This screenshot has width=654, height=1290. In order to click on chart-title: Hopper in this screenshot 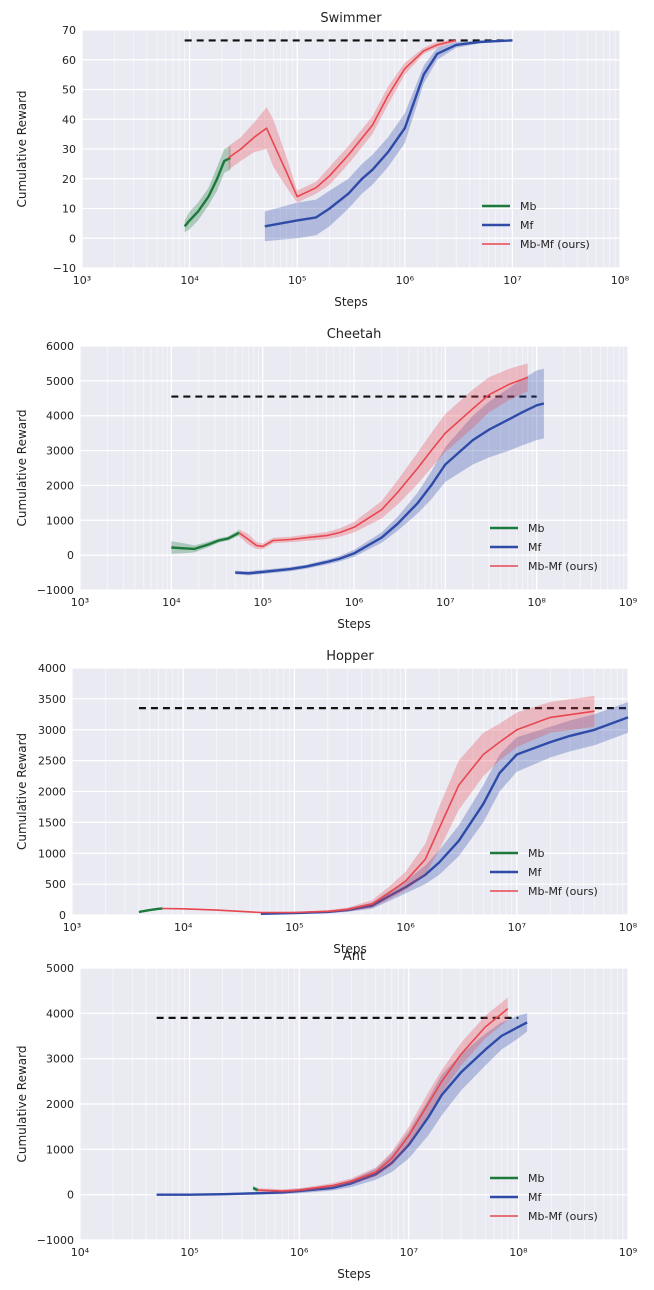, I will do `click(350, 656)`.